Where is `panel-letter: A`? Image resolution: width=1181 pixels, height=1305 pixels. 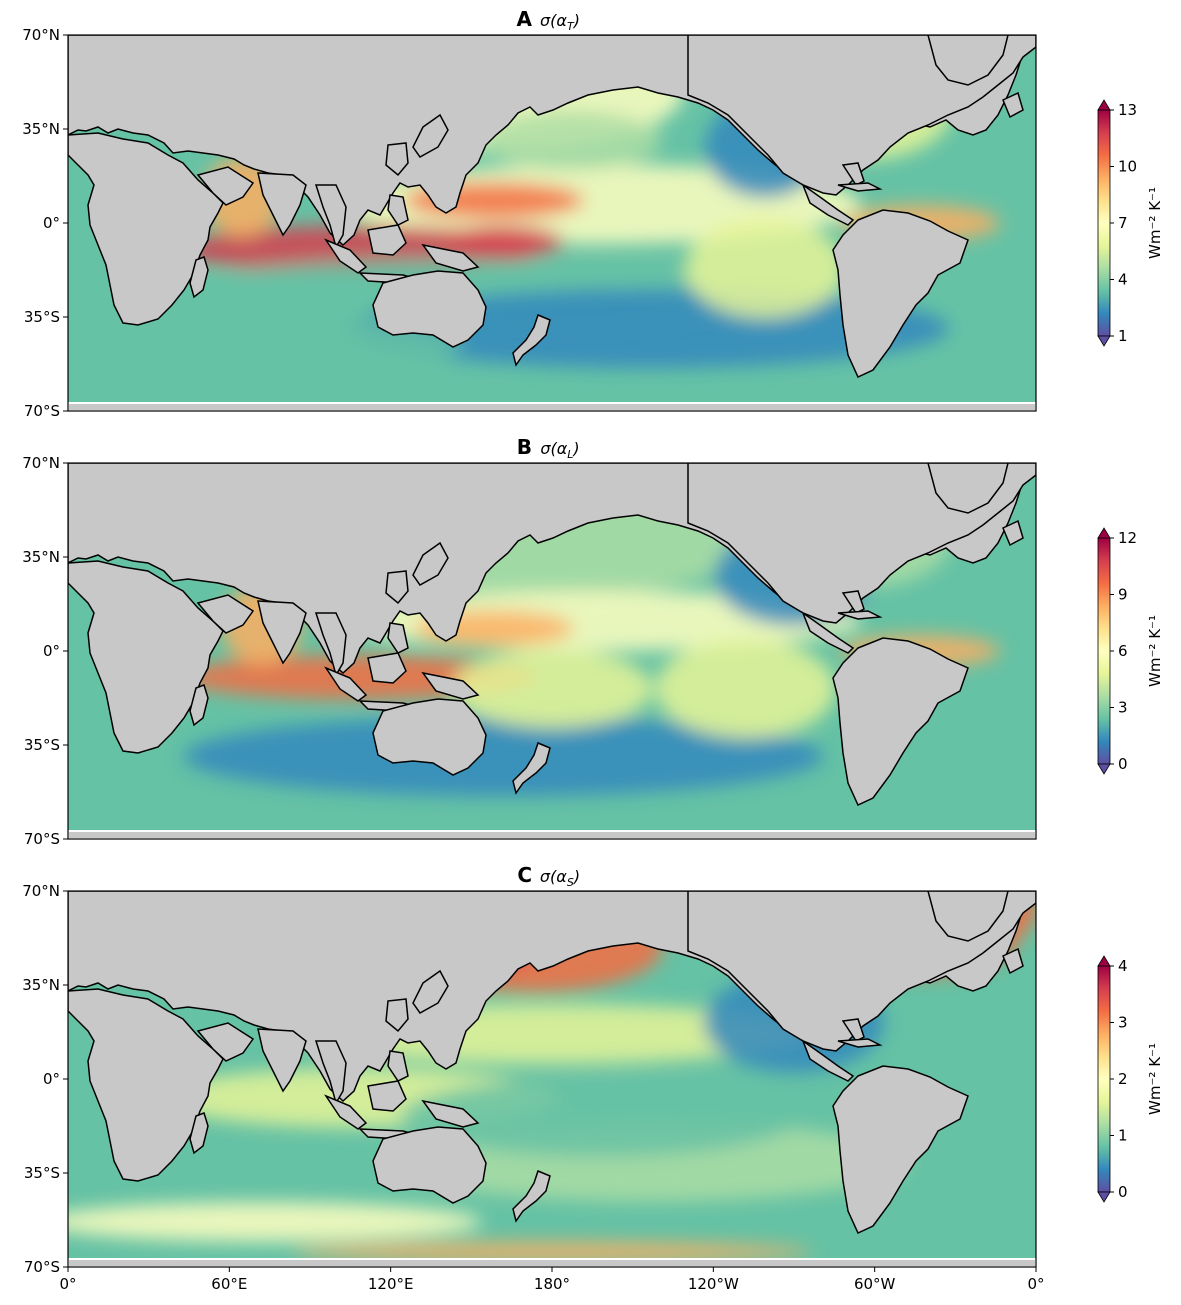 panel-letter: A is located at coordinates (525, 19).